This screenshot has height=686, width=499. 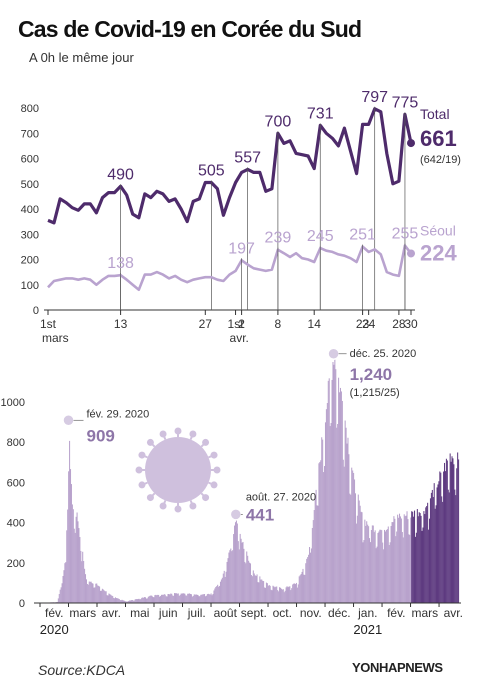 What do you see at coordinates (82, 670) in the screenshot?
I see `source-text: Source:KDCA` at bounding box center [82, 670].